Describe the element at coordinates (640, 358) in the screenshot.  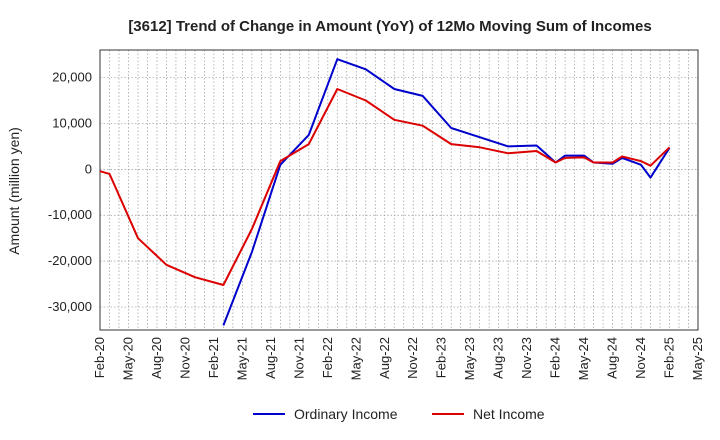
I see `x-tick-label: Nov-24` at that location.